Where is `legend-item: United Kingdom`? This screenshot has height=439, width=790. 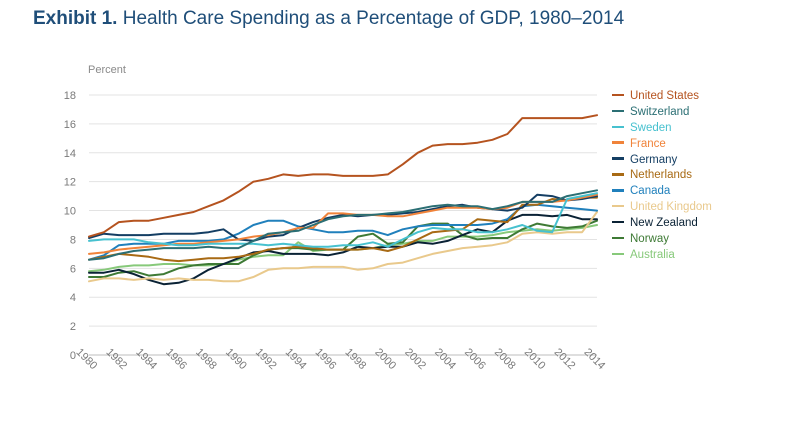
legend-item: United Kingdom is located at coordinates (662, 208).